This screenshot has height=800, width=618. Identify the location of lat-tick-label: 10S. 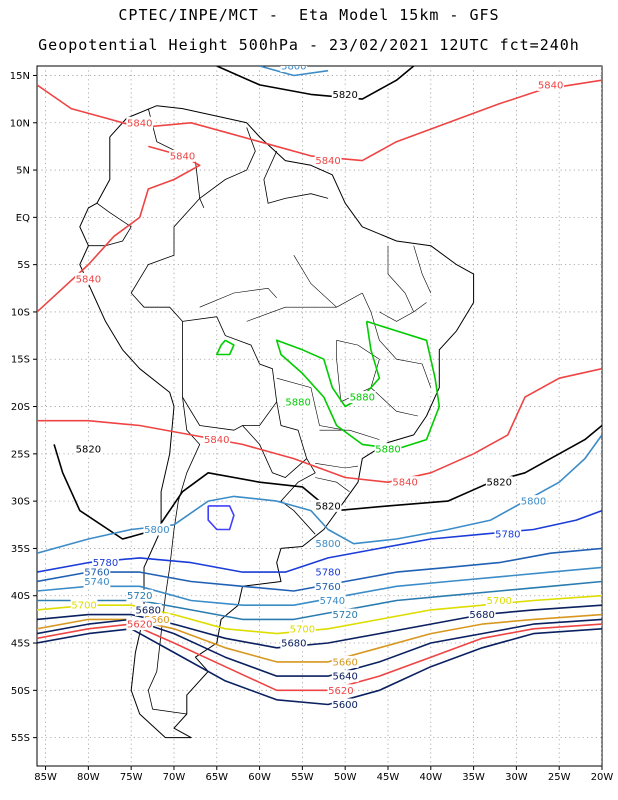
(20, 312).